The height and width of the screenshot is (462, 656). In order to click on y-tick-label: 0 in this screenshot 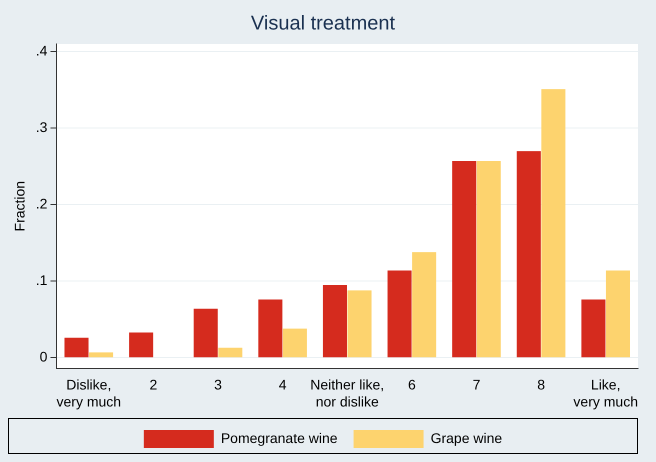, I will do `click(44, 356)`.